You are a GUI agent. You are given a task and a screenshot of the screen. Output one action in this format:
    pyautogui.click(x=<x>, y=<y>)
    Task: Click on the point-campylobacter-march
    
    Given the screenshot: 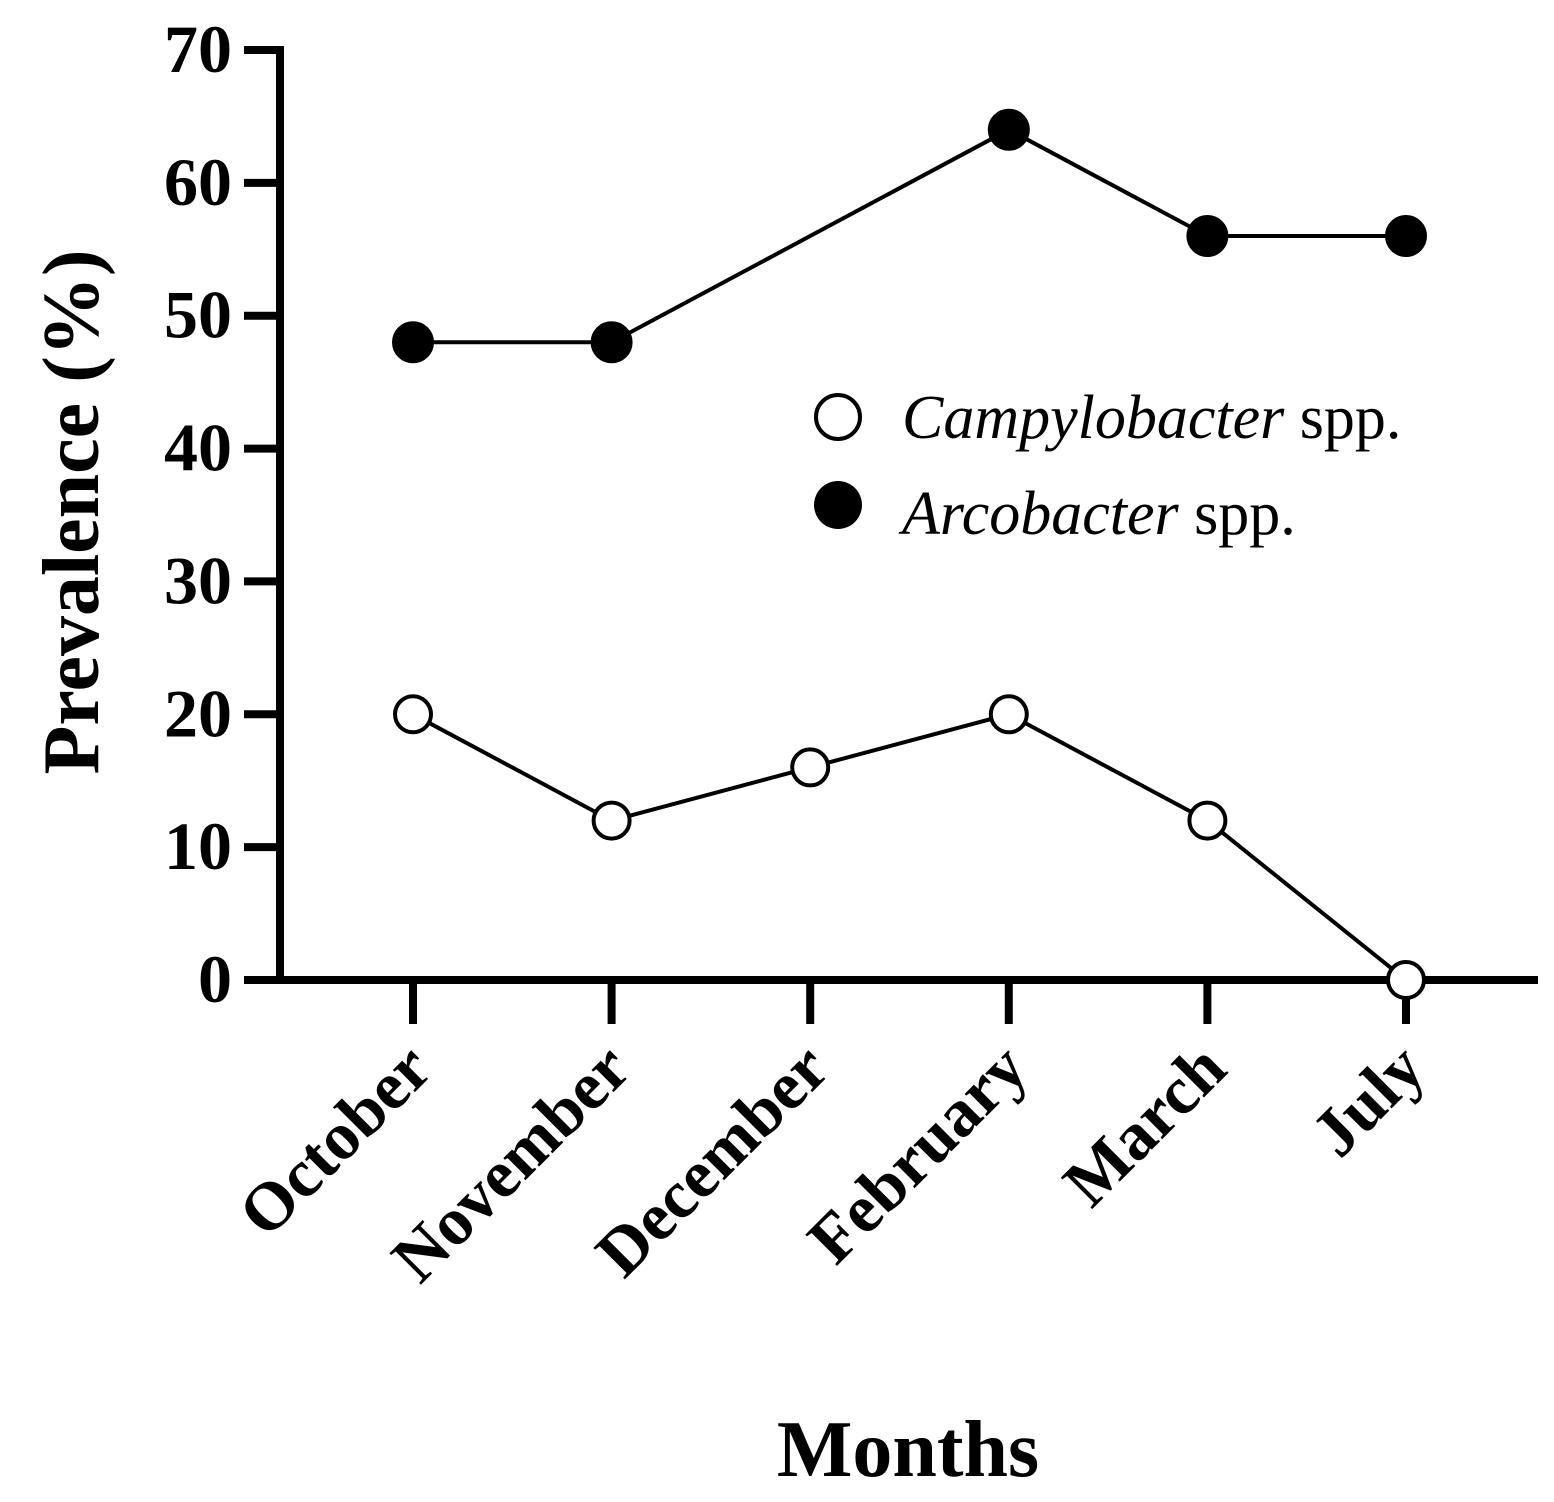 What is the action you would take?
    pyautogui.click(x=1207, y=820)
    